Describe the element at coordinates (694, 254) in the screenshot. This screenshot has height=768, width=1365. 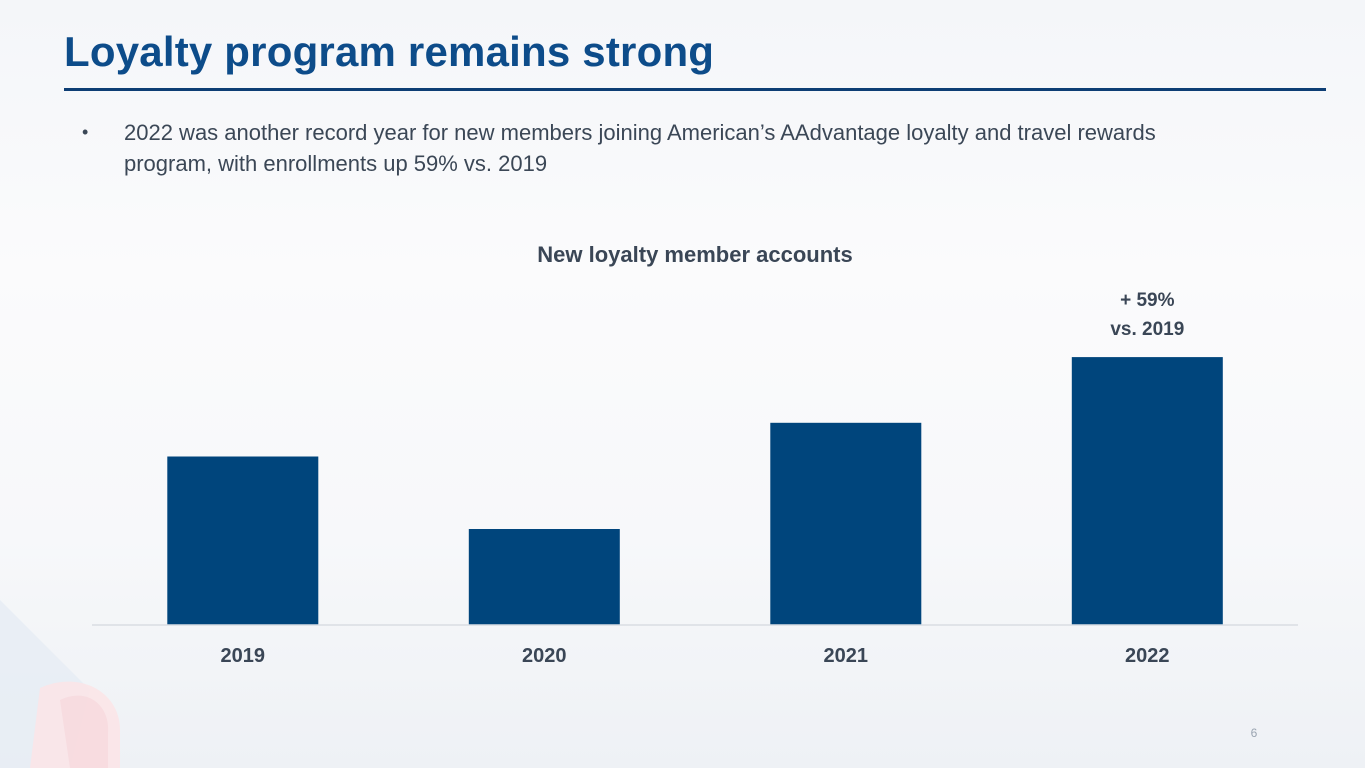
I see `chart-title: New loyalty member accounts` at that location.